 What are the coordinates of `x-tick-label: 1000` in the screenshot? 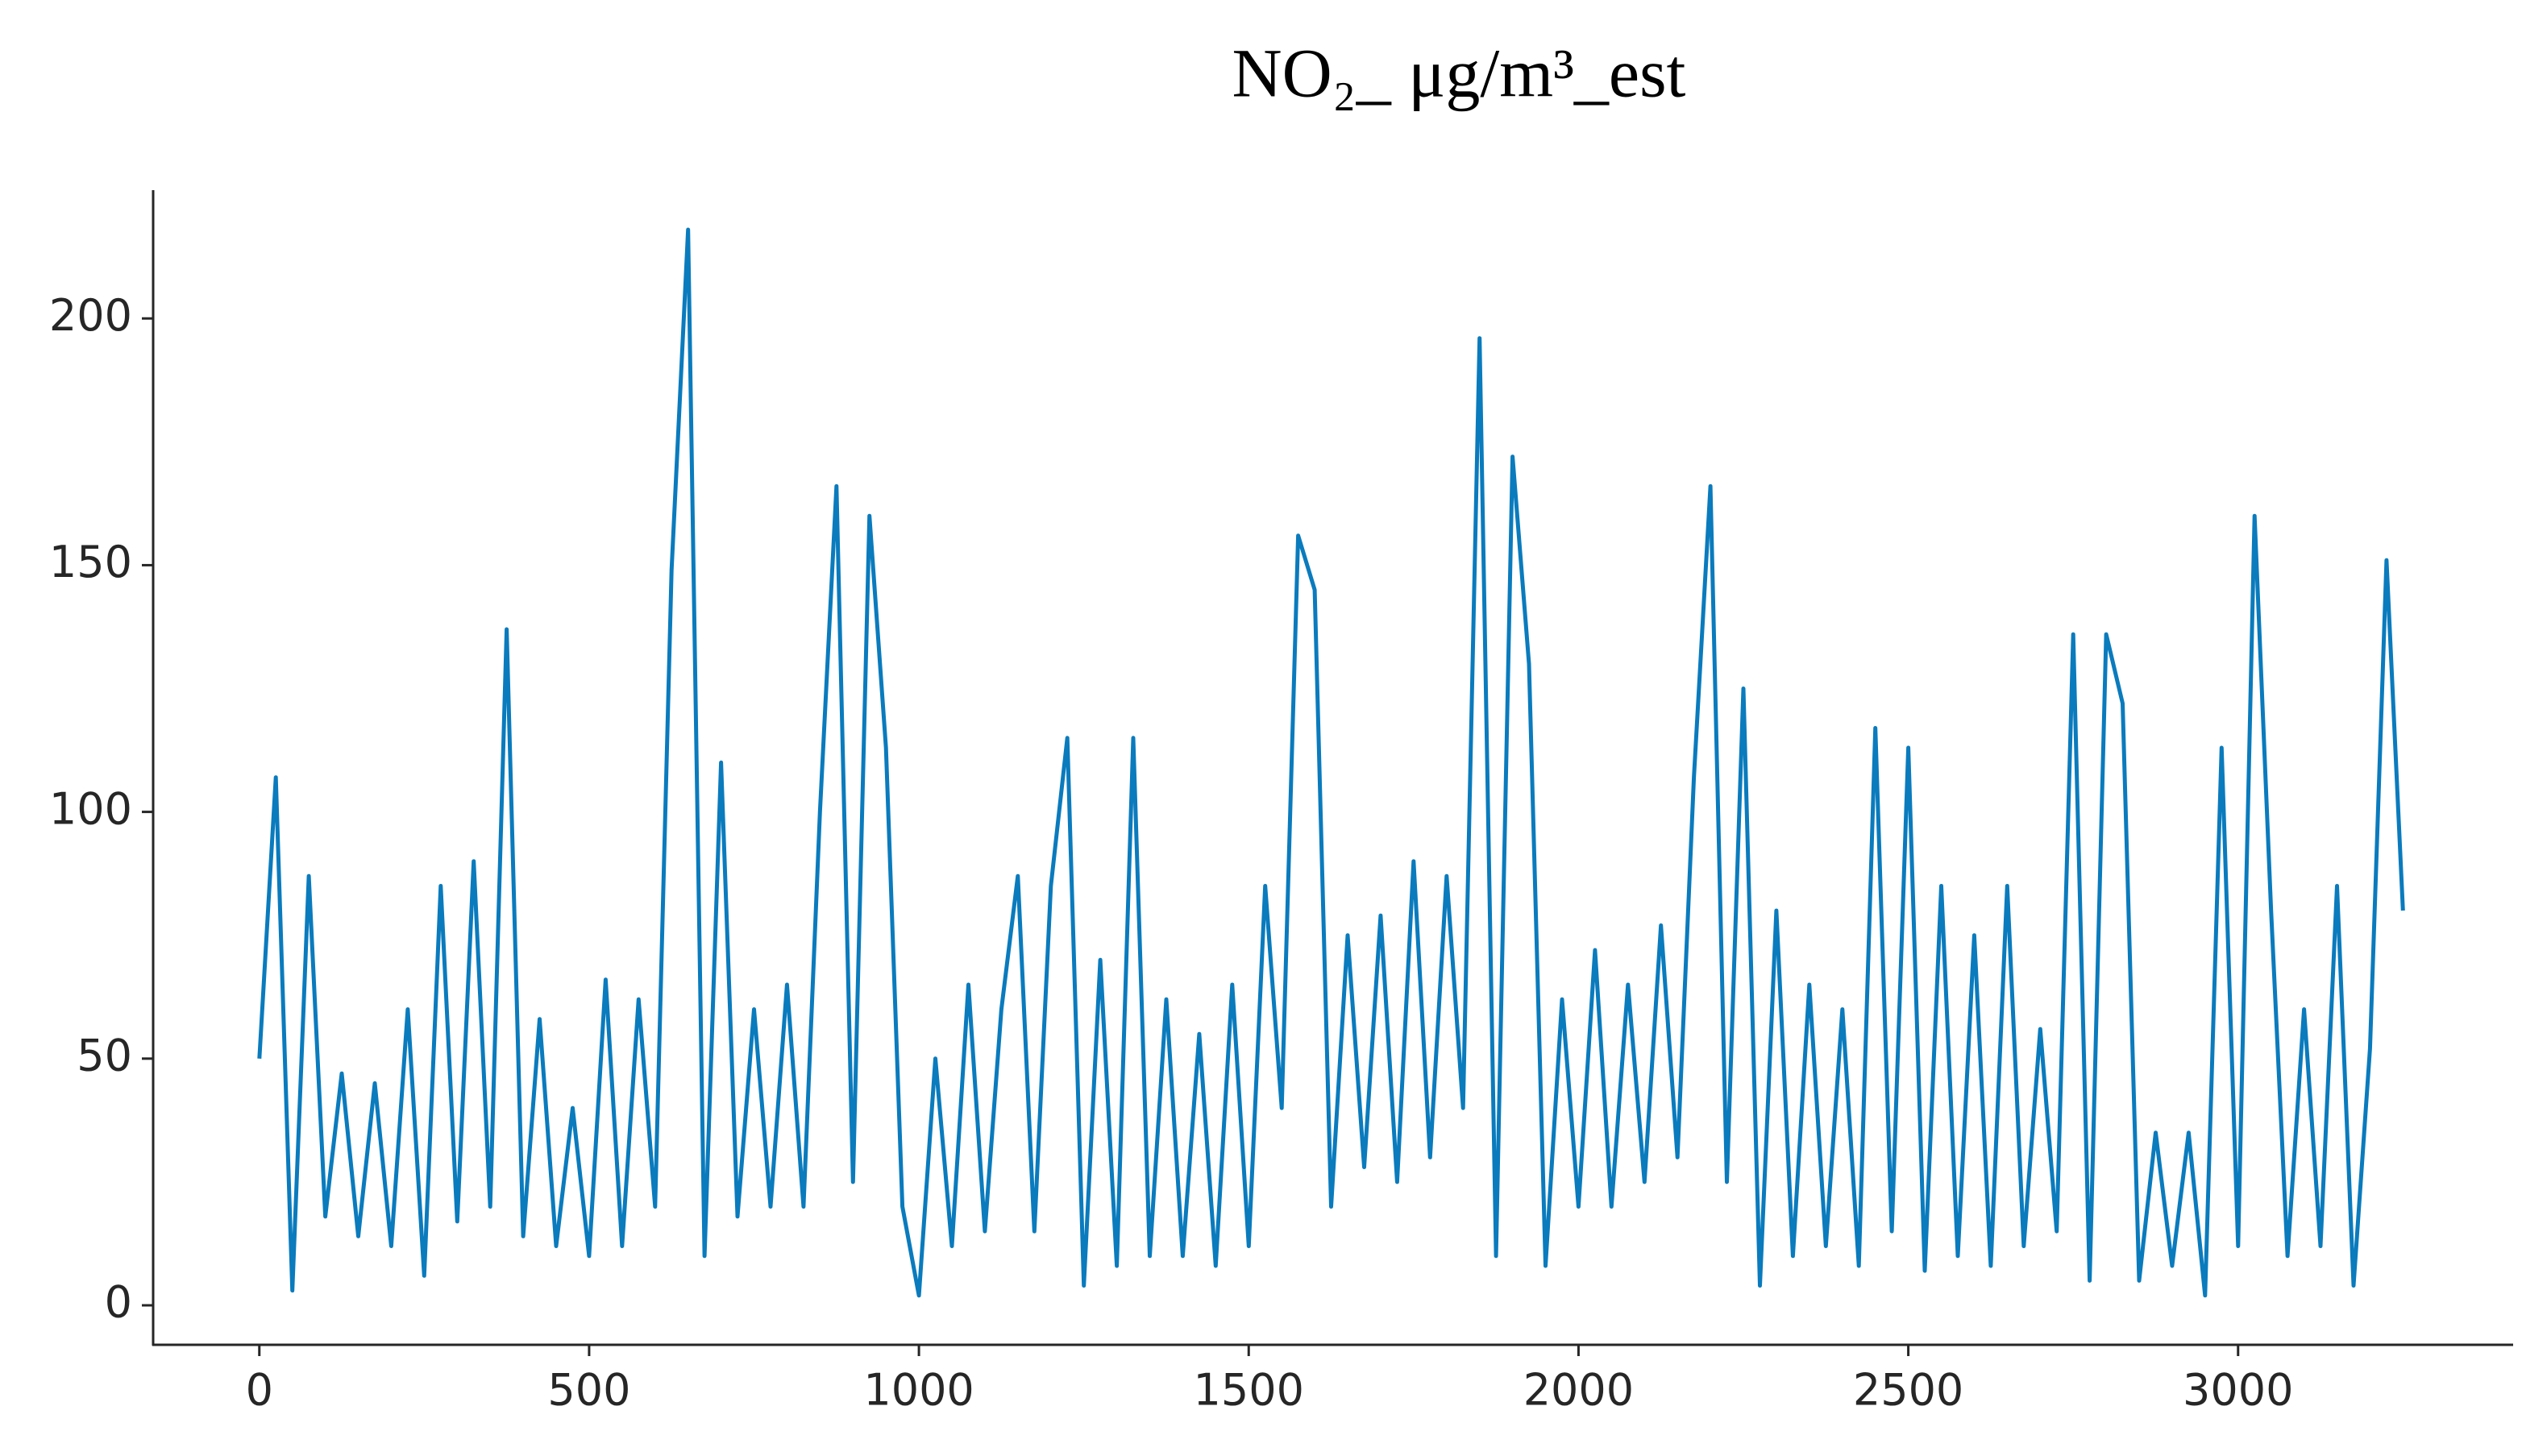 It's located at (918, 1390).